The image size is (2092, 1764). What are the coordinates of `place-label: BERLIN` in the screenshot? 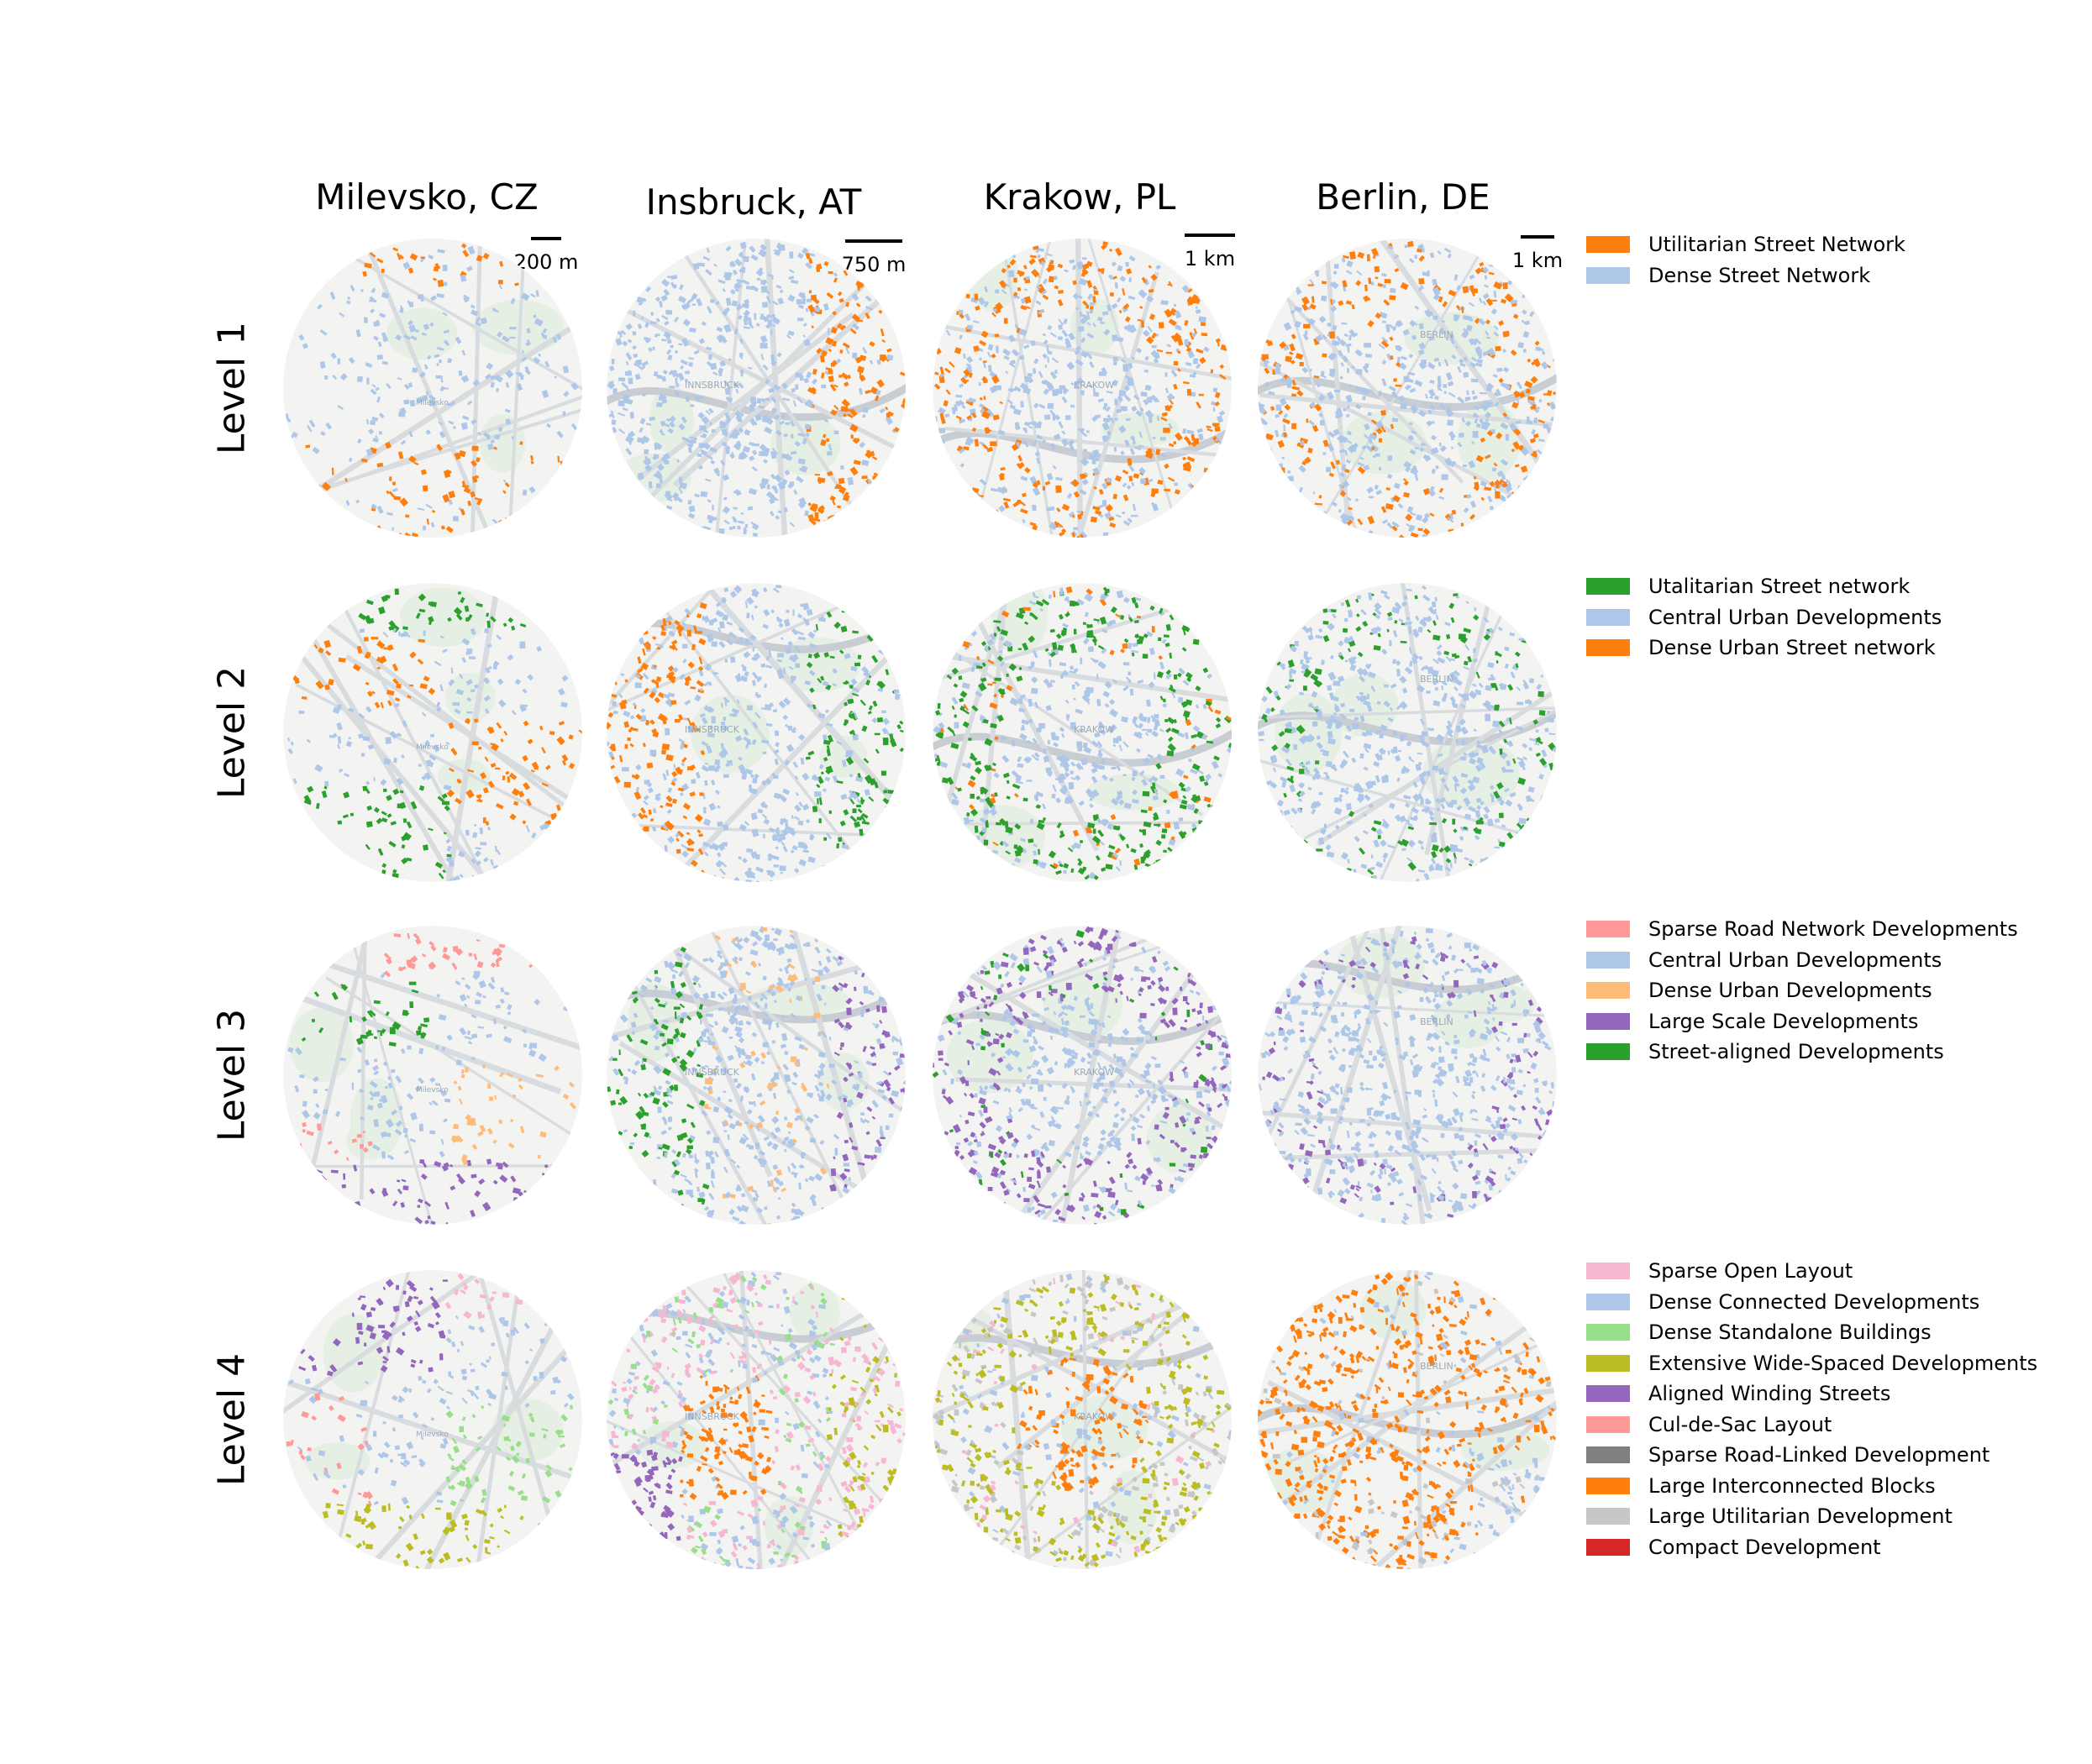 It's located at (1436, 334).